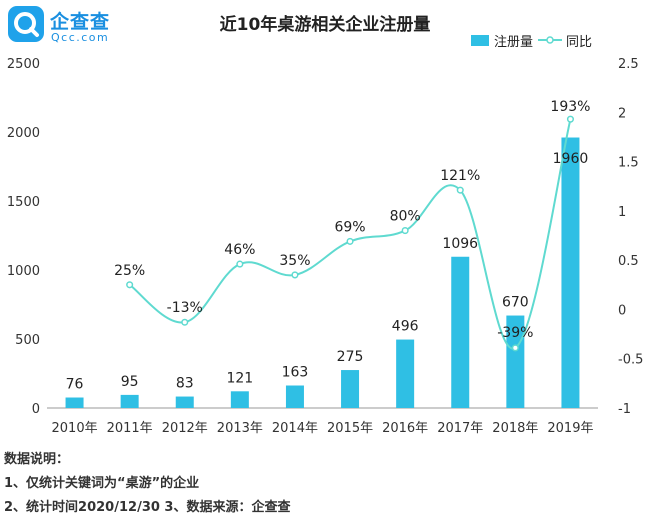  What do you see at coordinates (350, 357) in the screenshot?
I see `bar-value-label: 275` at bounding box center [350, 357].